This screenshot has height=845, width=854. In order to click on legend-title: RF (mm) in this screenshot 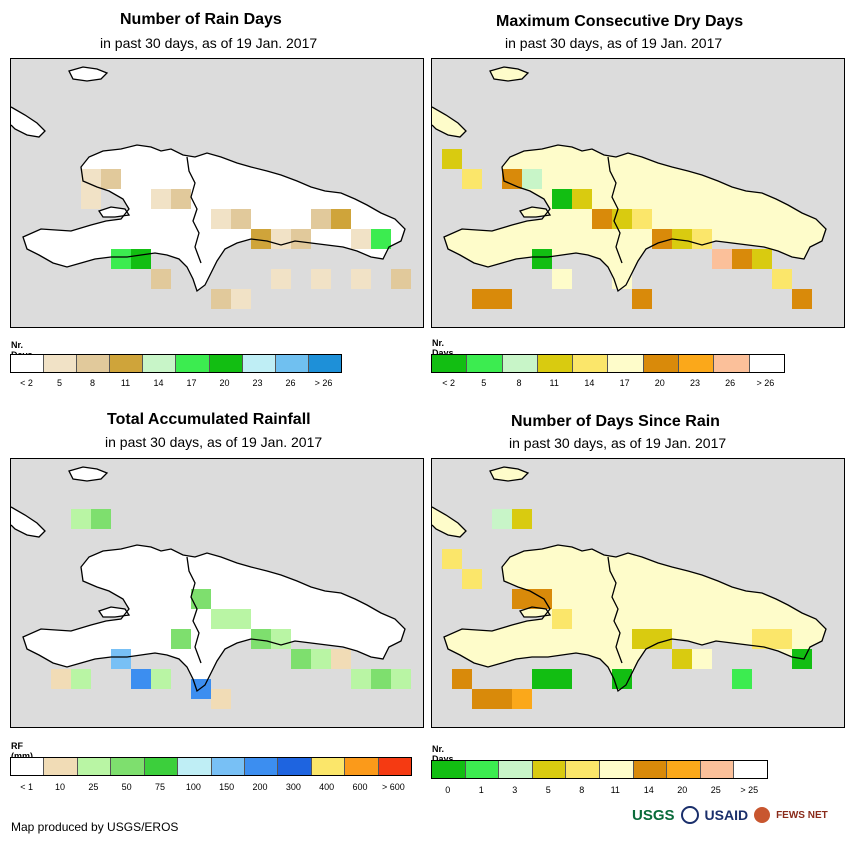, I will do `click(22, 751)`.